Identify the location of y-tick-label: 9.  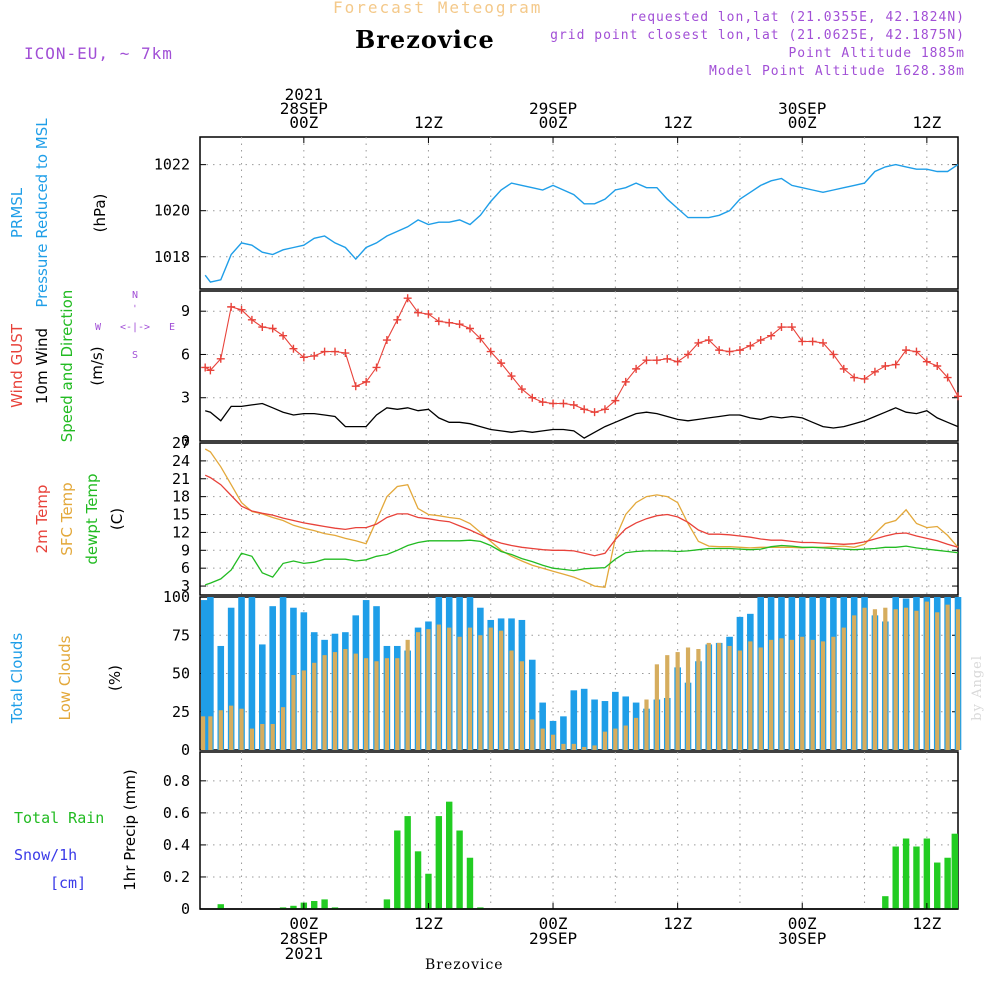
(185, 550).